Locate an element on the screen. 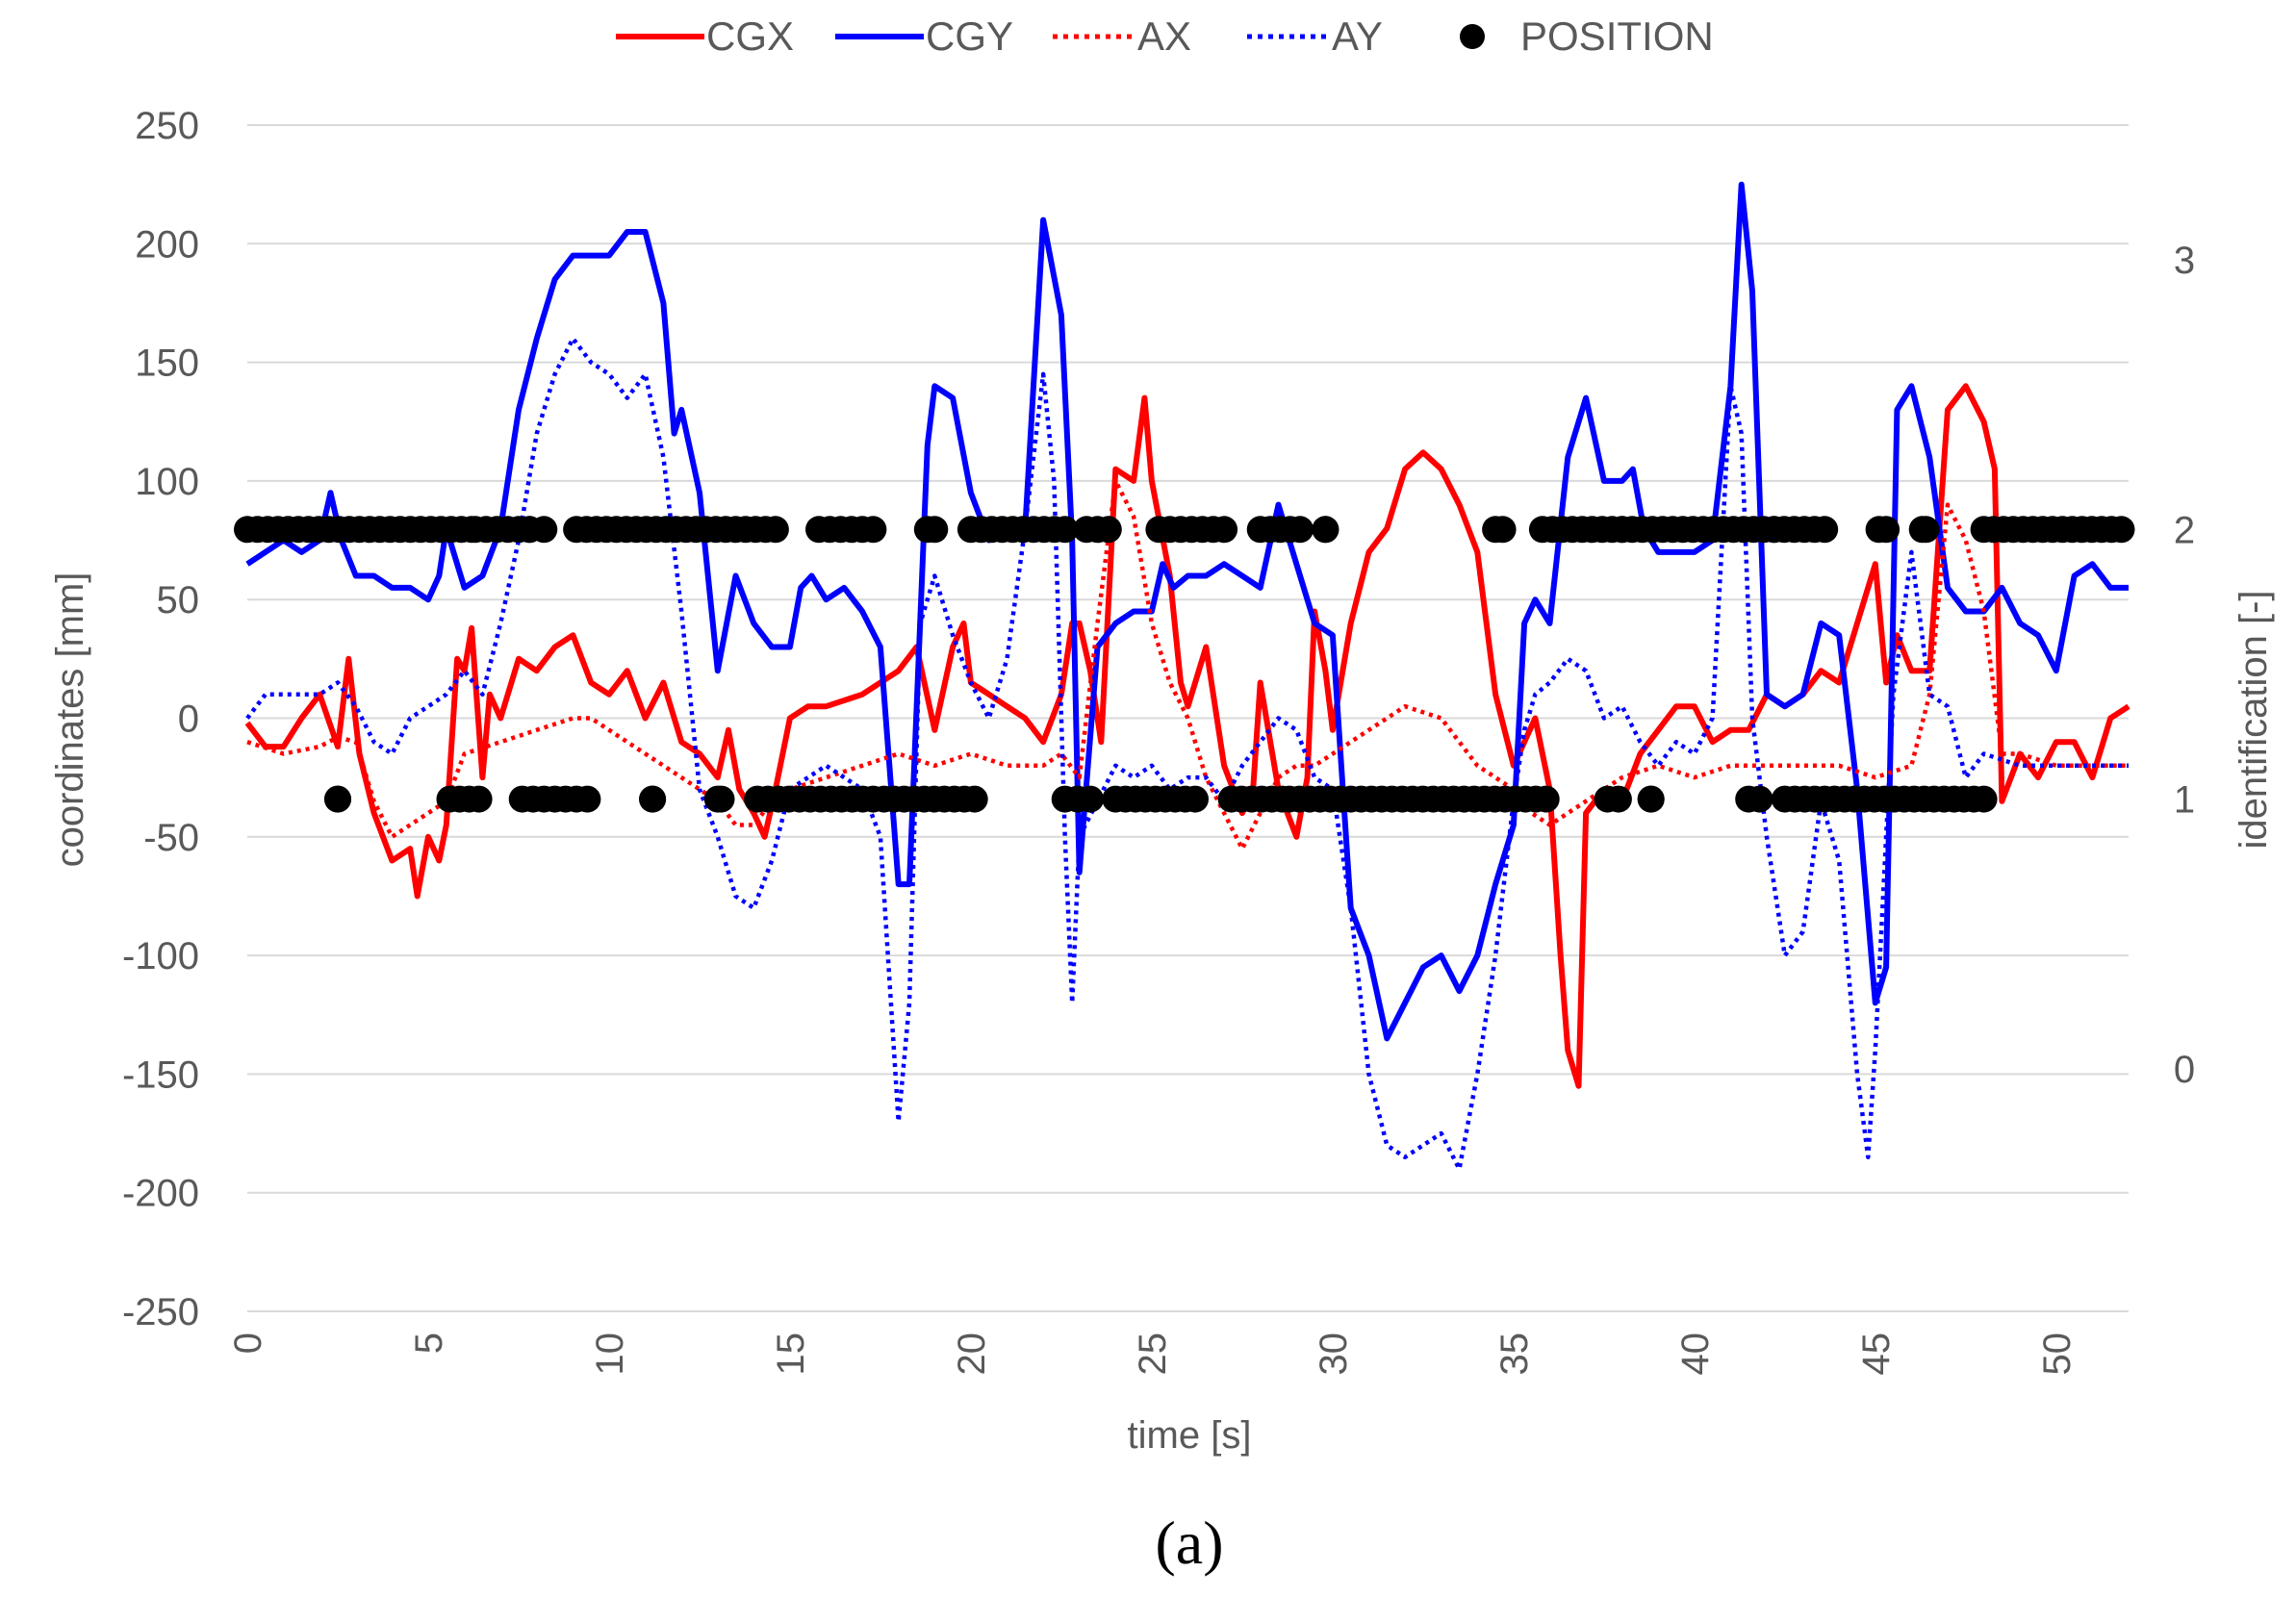 The height and width of the screenshot is (1599, 2296). x-axis-ticks: 0 5 10 15 20 25 30 35 40 45 50 is located at coordinates (1153, 1354).